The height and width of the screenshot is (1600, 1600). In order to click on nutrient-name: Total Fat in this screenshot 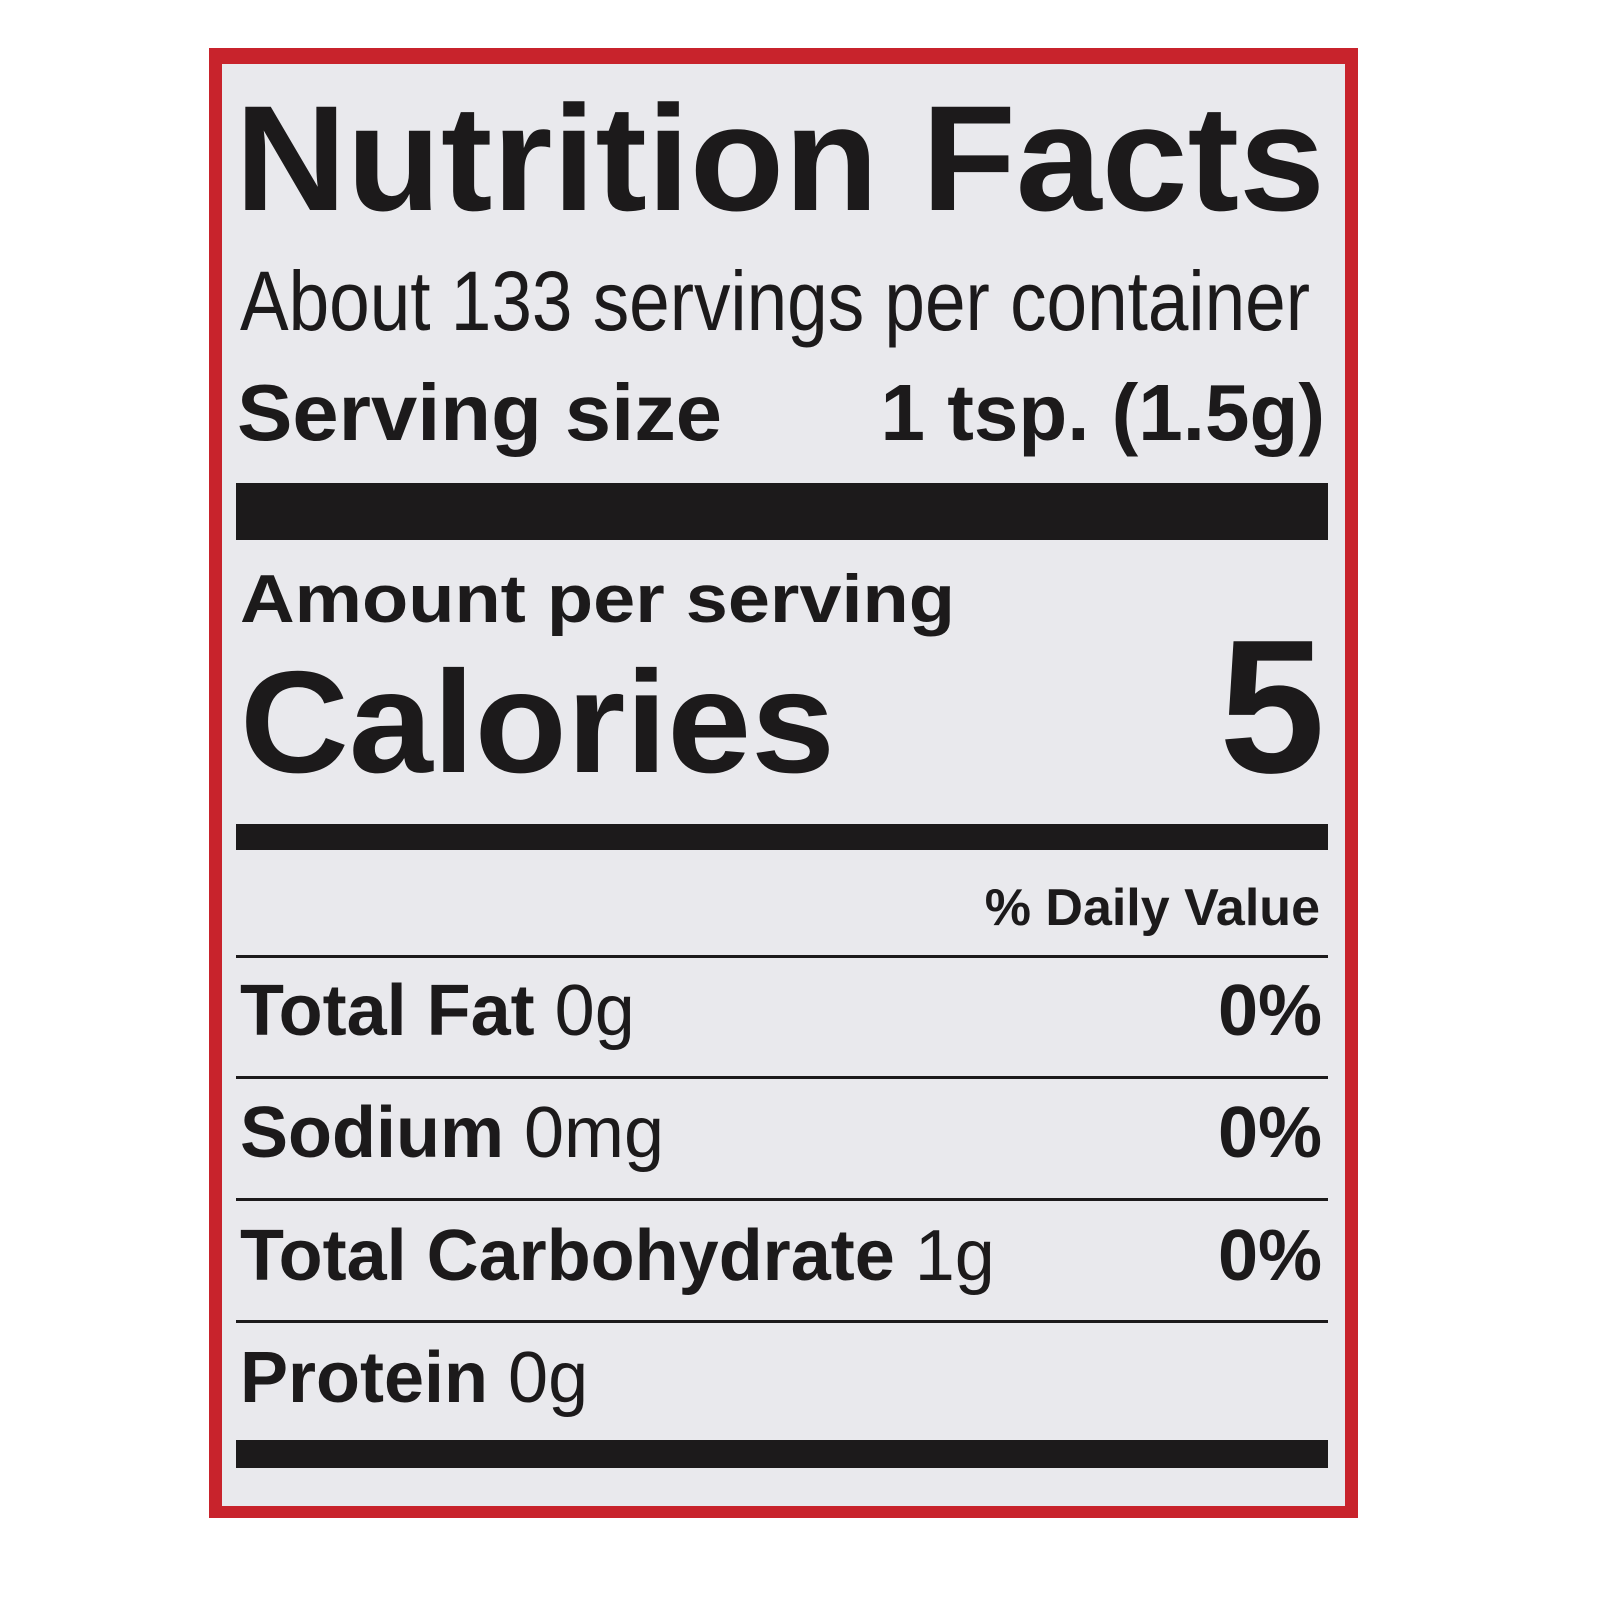, I will do `click(387, 1011)`.